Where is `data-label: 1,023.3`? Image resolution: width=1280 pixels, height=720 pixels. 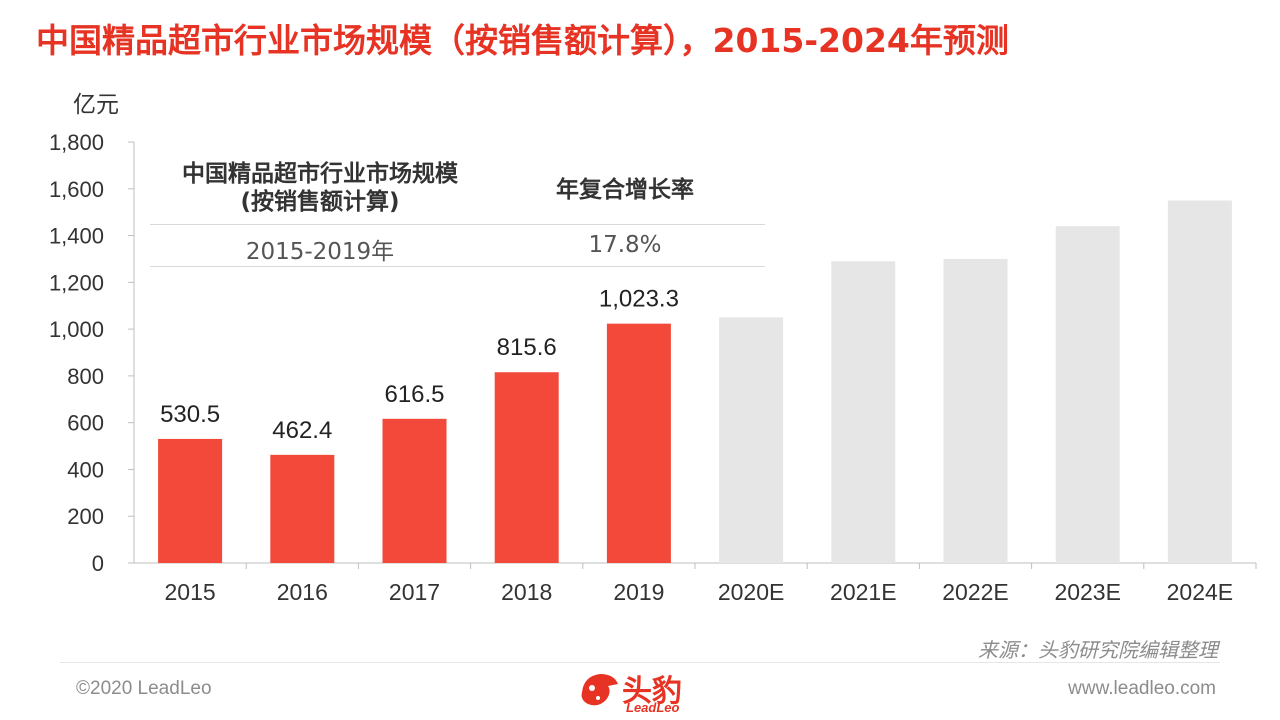
data-label: 1,023.3 is located at coordinates (639, 299).